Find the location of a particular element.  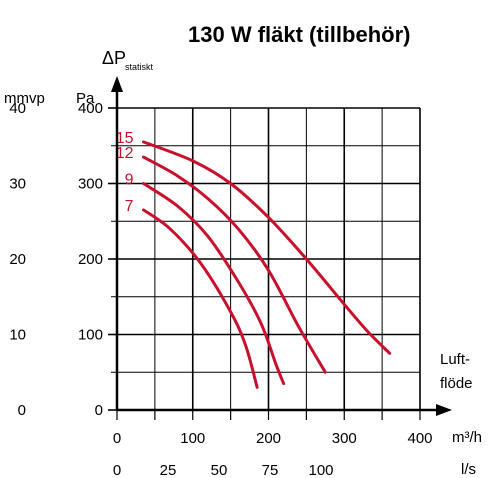

x-axis-label-line2: flöde is located at coordinates (456, 383).